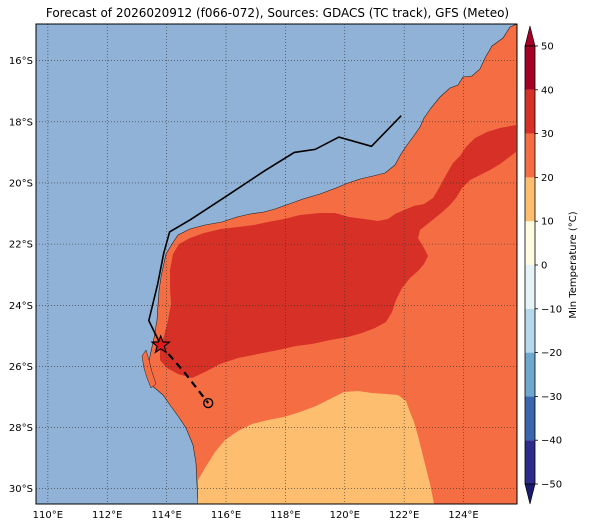 Image resolution: width=591 pixels, height=528 pixels. I want to click on lon-tick-label: 114°E, so click(166, 515).